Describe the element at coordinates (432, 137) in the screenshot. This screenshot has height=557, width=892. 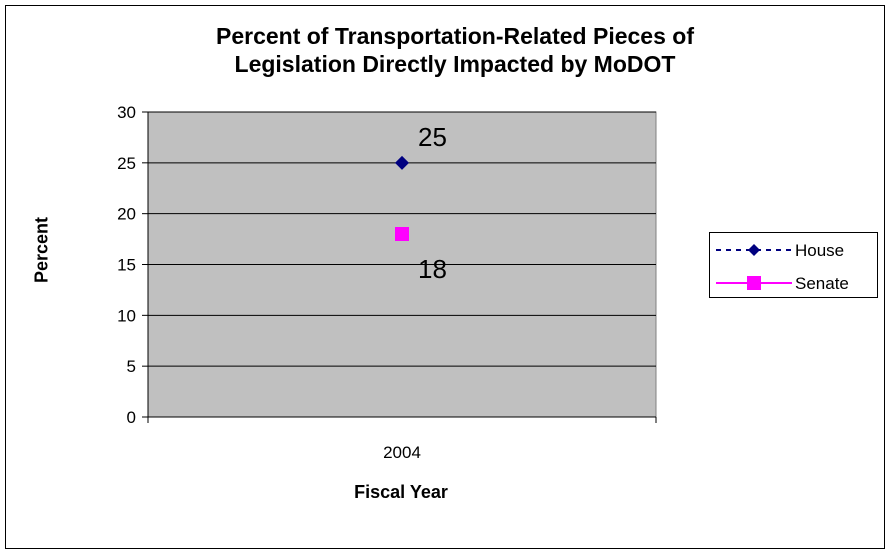
I see `data-label-house: 25` at that location.